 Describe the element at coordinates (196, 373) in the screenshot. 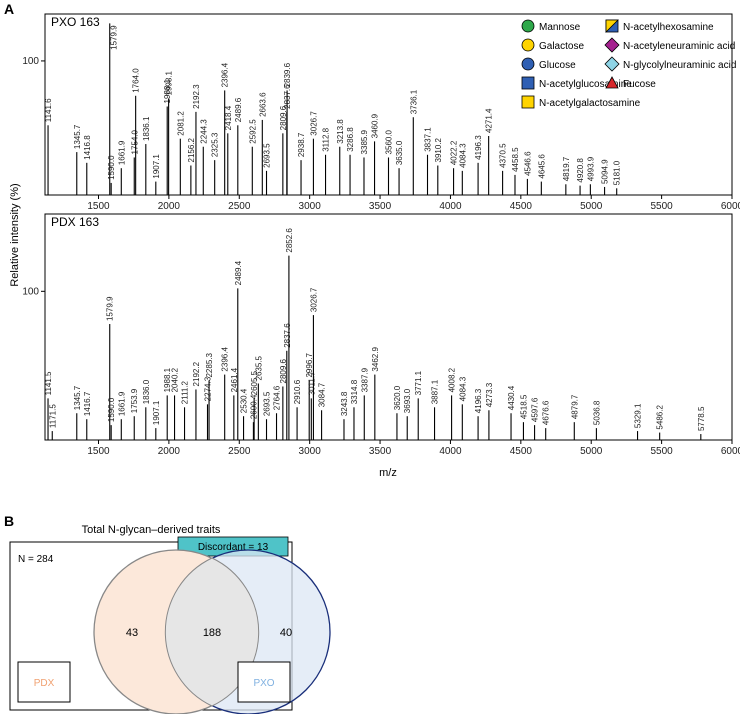

I see `peak-label: 2192.2` at that location.